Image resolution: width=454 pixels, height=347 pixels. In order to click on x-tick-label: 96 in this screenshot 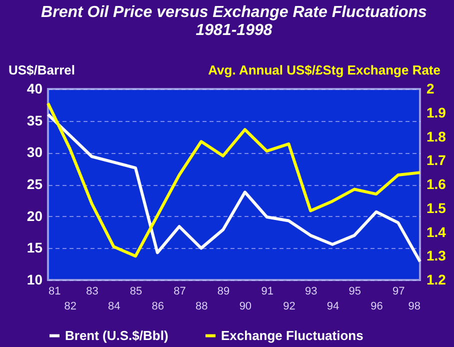, I will do `click(376, 306)`.